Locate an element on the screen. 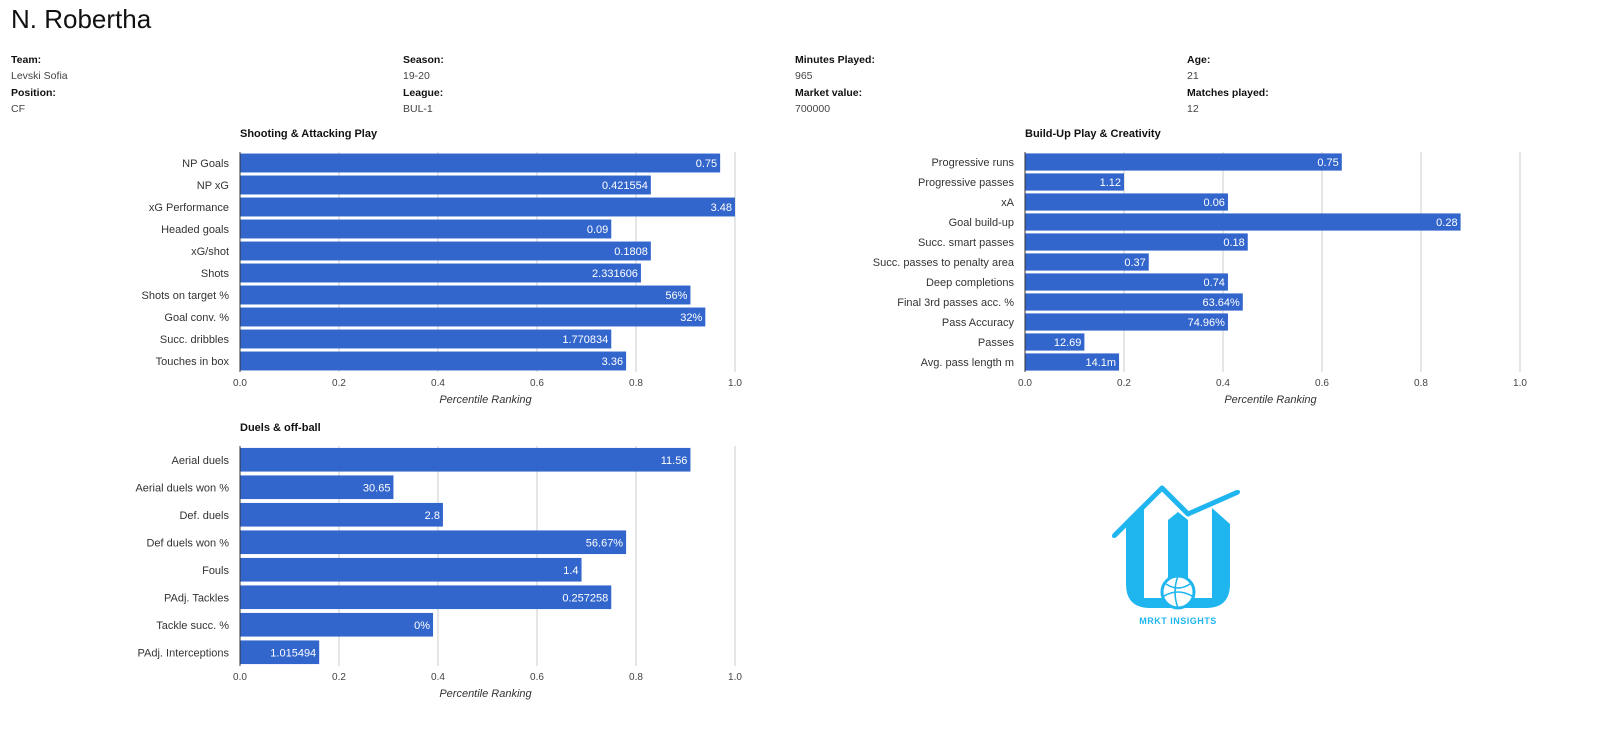 Image resolution: width=1600 pixels, height=747 pixels. bar-shots-on-target is located at coordinates (465, 295).